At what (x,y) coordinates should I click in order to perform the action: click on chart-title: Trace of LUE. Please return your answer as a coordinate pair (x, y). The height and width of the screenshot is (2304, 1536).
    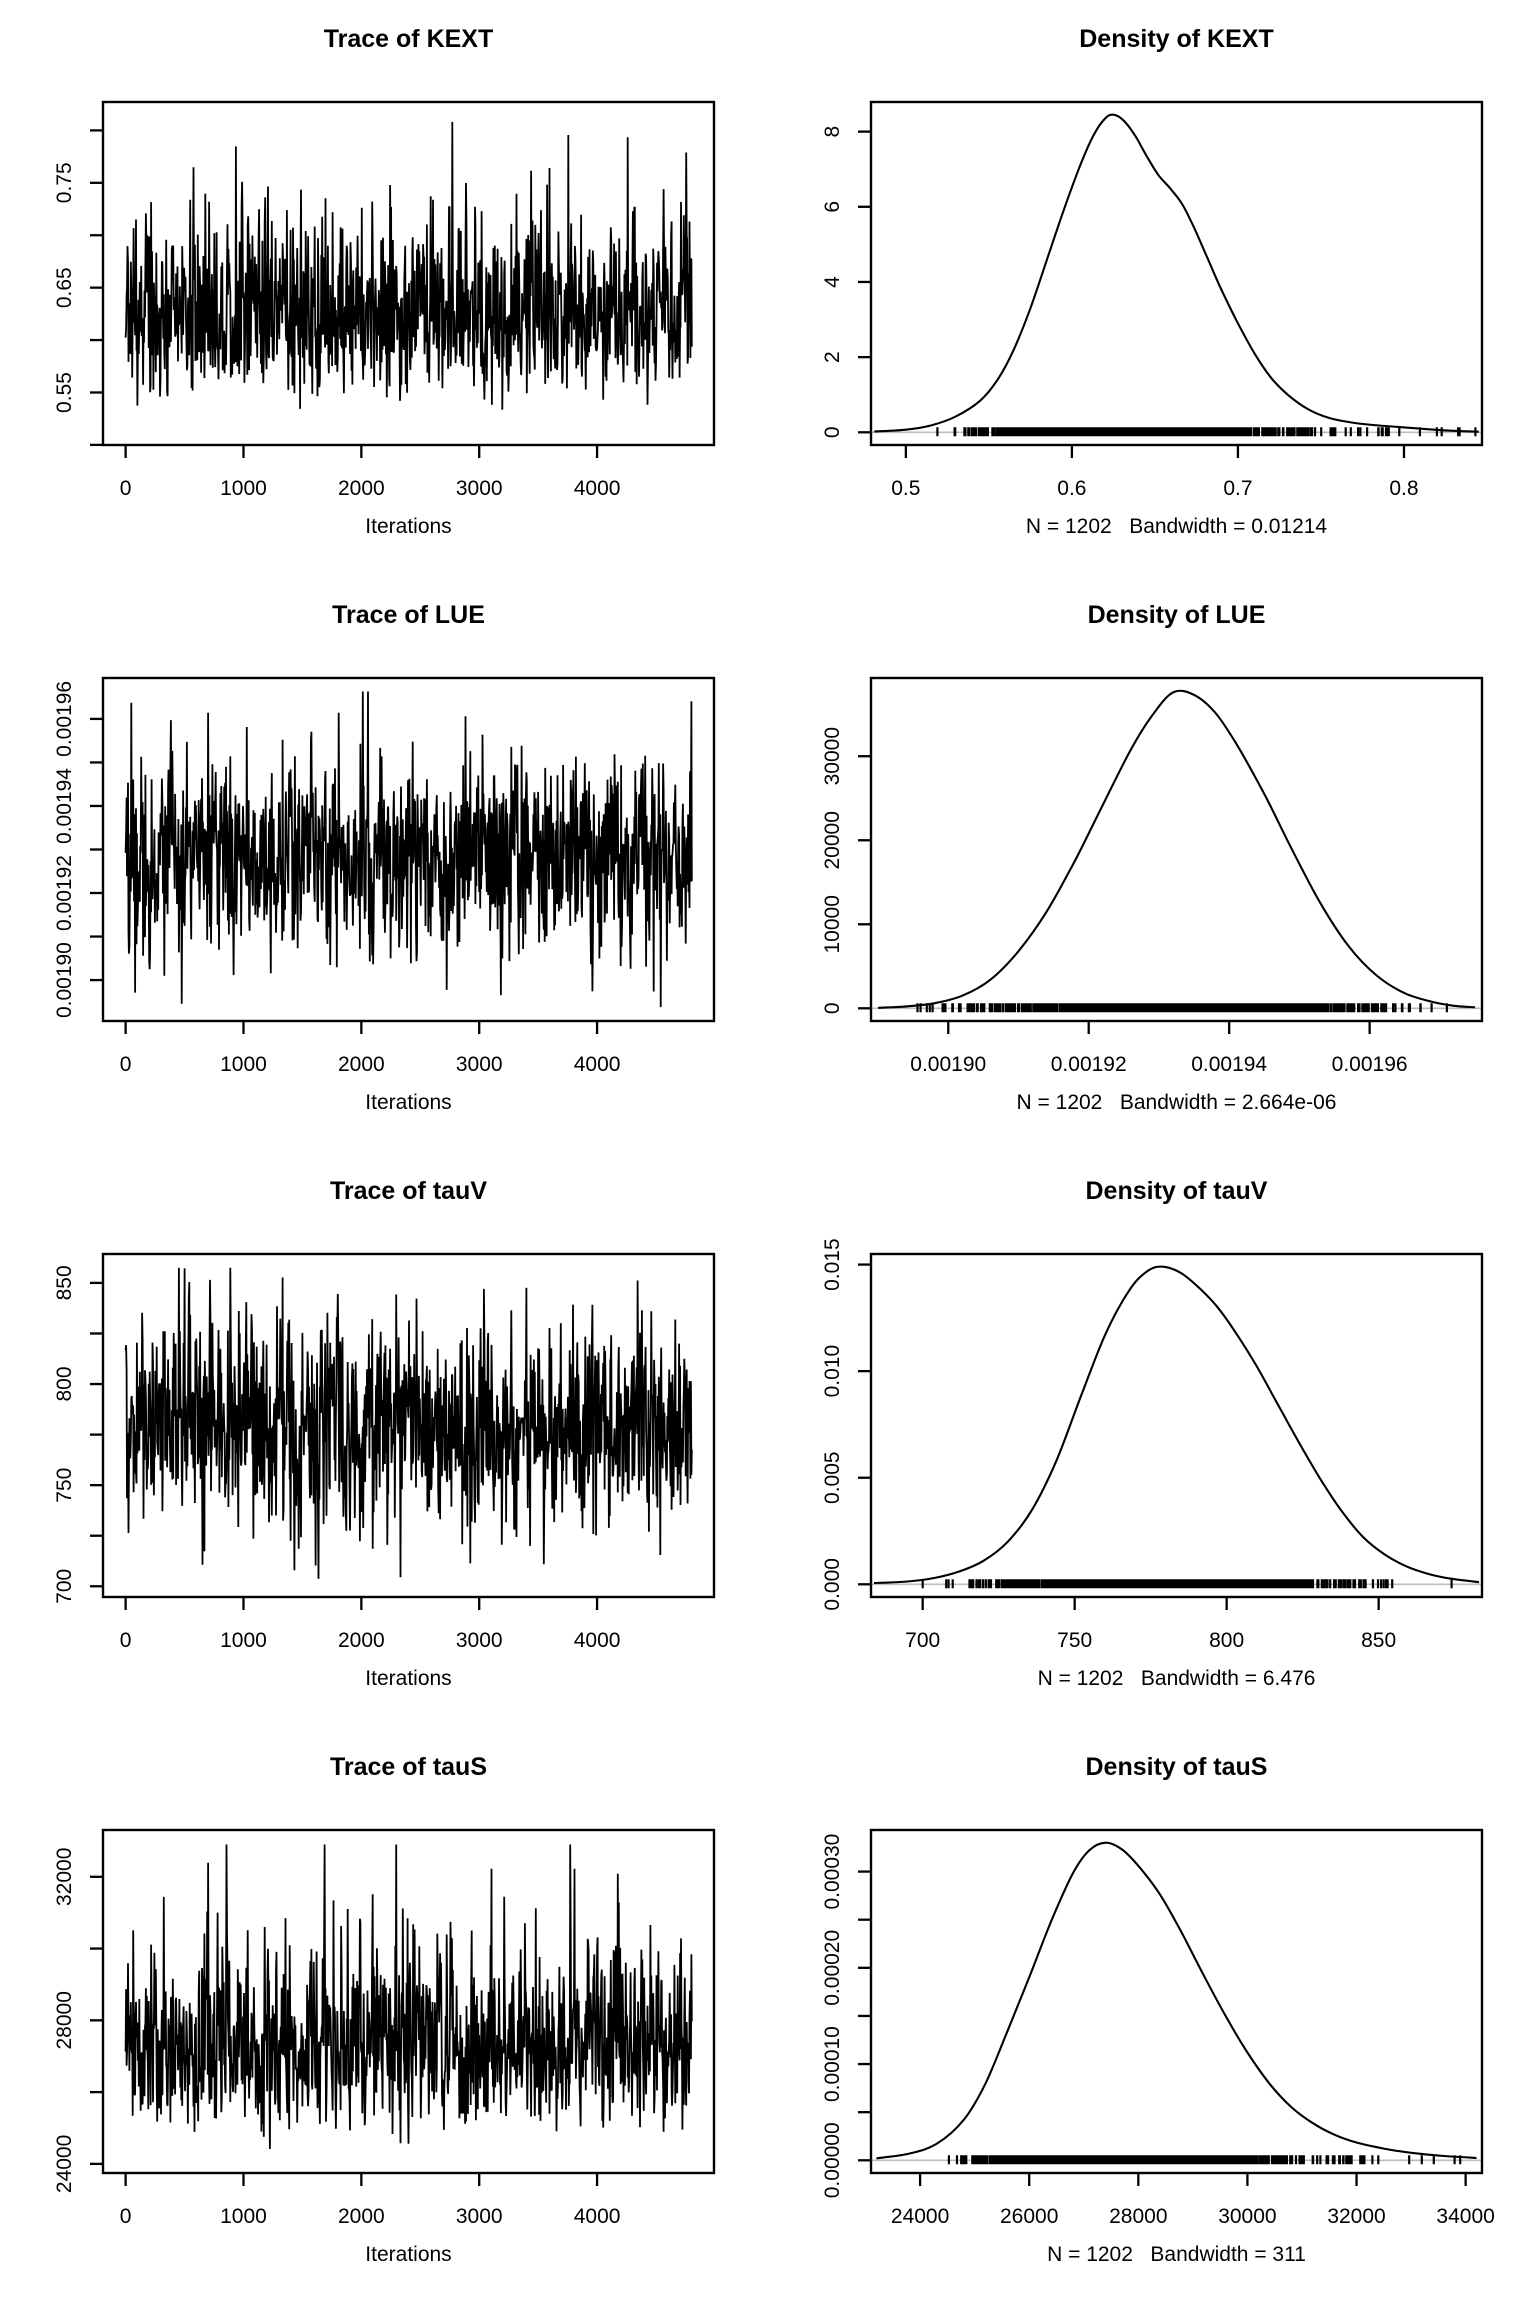
    Looking at the image, I should click on (408, 615).